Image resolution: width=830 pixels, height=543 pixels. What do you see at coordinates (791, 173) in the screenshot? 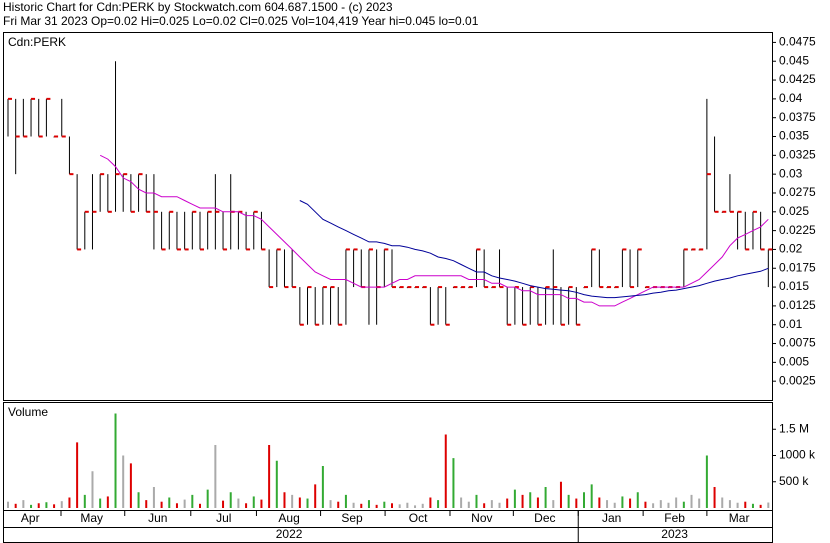
I see `y-tick-label: 0.03` at bounding box center [791, 173].